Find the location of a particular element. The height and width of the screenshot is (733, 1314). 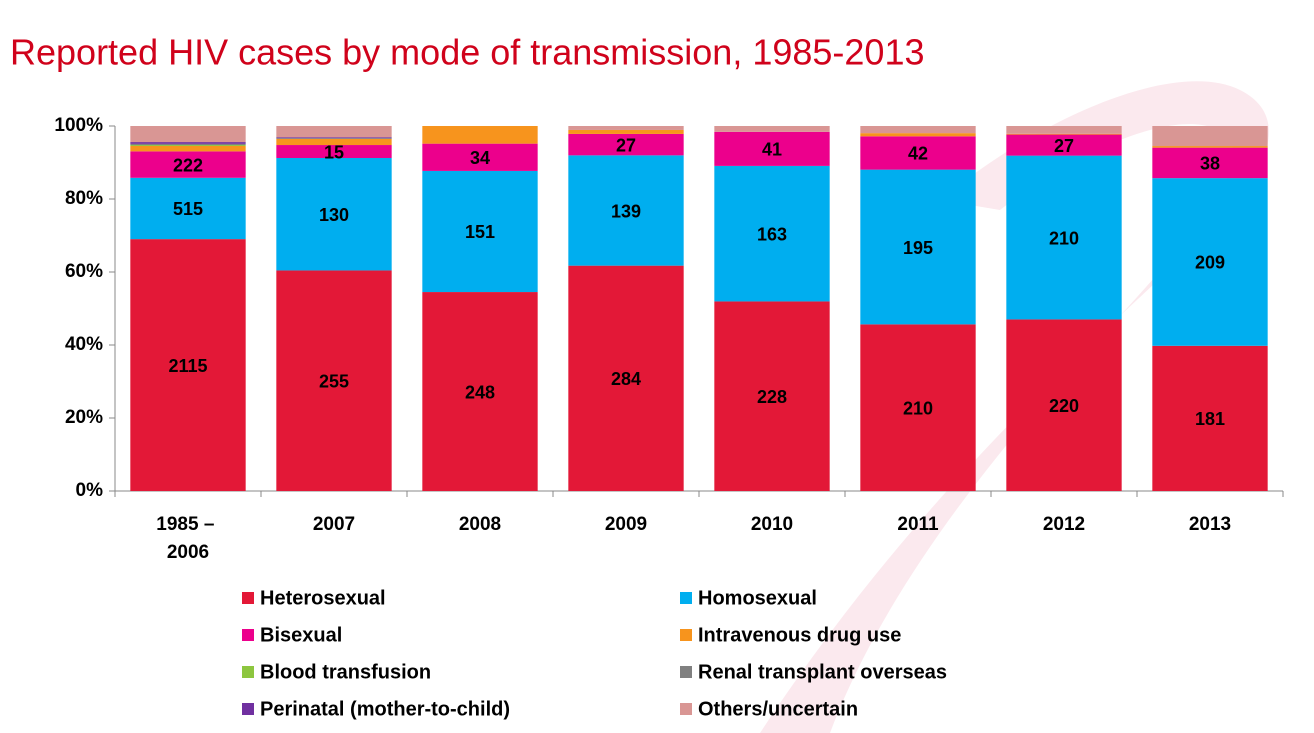

data-label: 220 is located at coordinates (1064, 406).